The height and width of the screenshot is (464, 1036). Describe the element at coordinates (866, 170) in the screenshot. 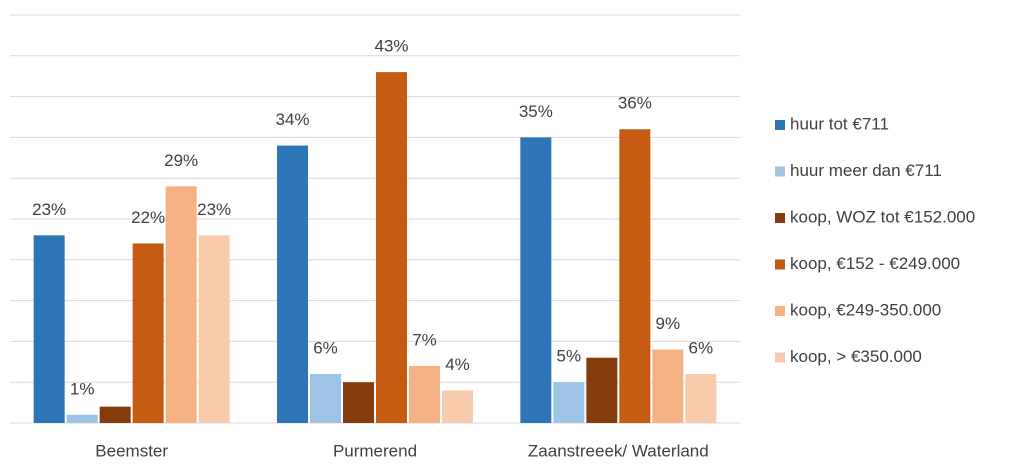

I see `legend-label: huur meer dan €711` at that location.